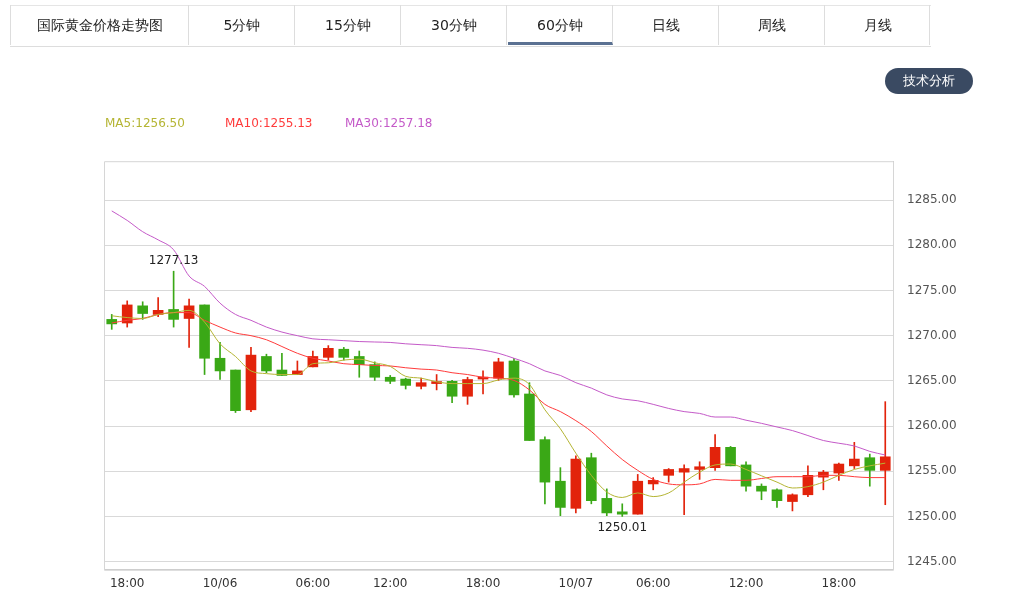  I want to click on y-tick-label: 1270.00, so click(932, 334).